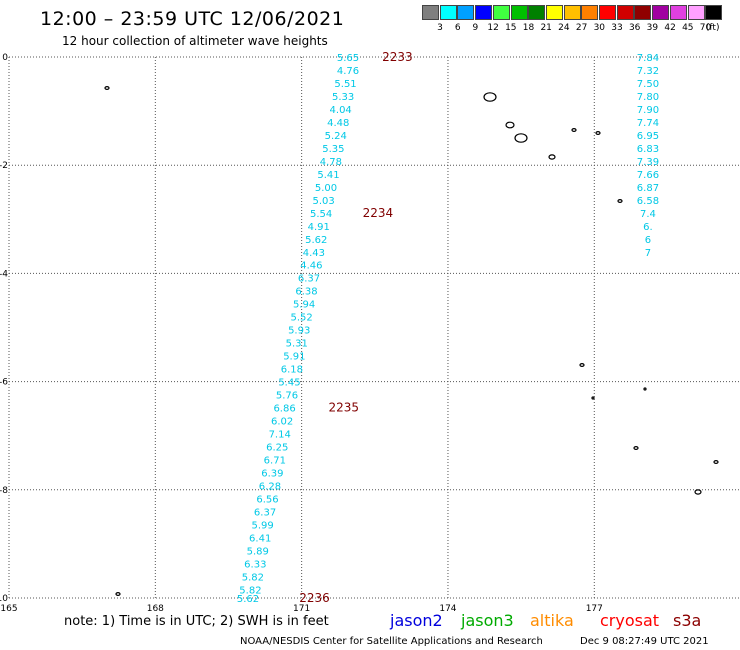  I want to click on wave-height-point: 7.32, so click(648, 71).